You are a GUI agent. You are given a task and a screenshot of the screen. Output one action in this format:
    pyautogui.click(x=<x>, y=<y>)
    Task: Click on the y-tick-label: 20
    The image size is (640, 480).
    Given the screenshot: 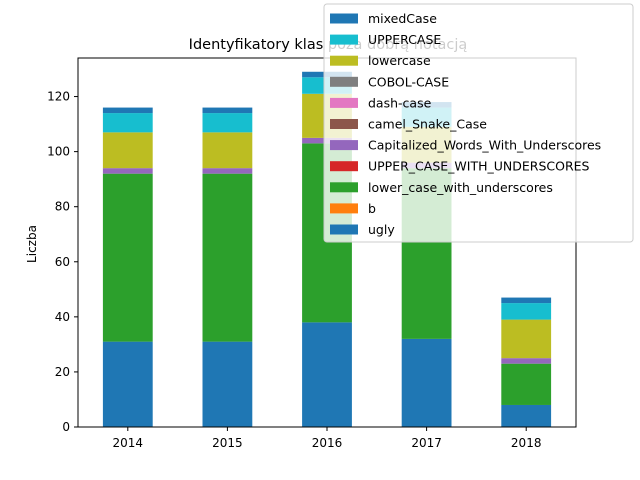 What is the action you would take?
    pyautogui.click(x=62, y=372)
    